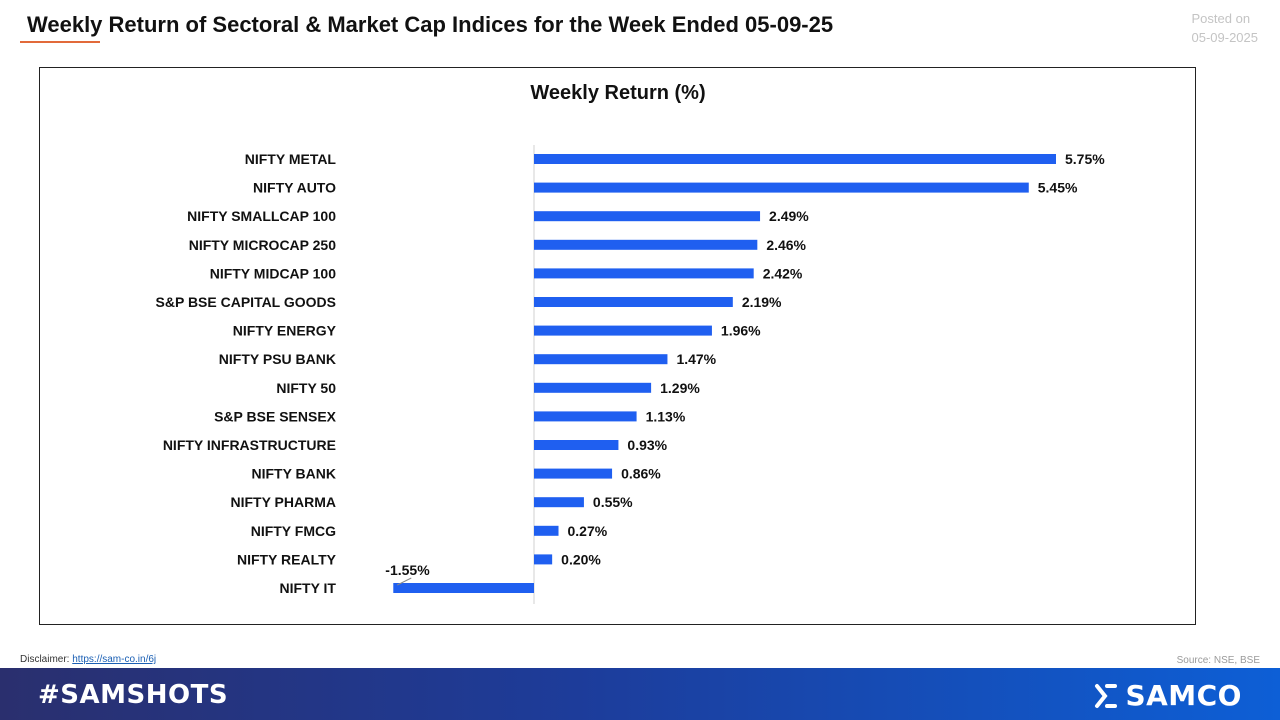 This screenshot has height=720, width=1280. Describe the element at coordinates (114, 659) in the screenshot. I see `disclaimer-link: https://sam-co.in/6j` at that location.